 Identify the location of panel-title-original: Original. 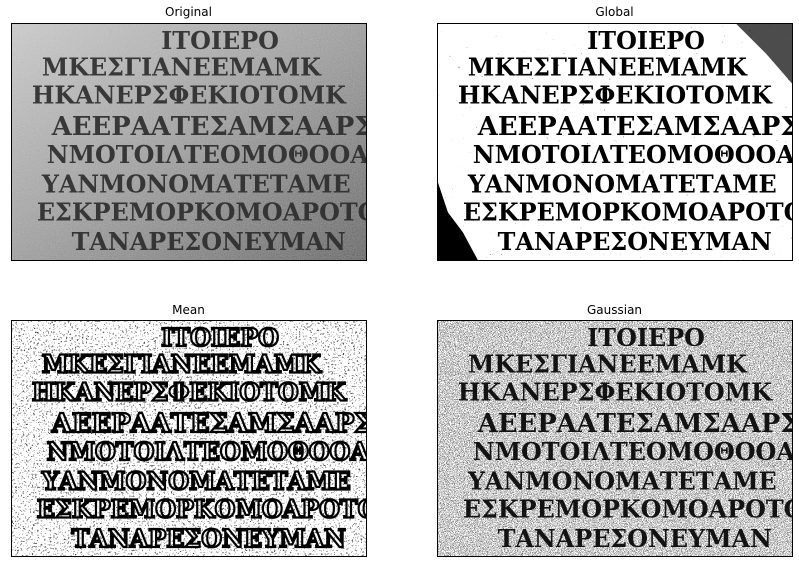
(188, 12).